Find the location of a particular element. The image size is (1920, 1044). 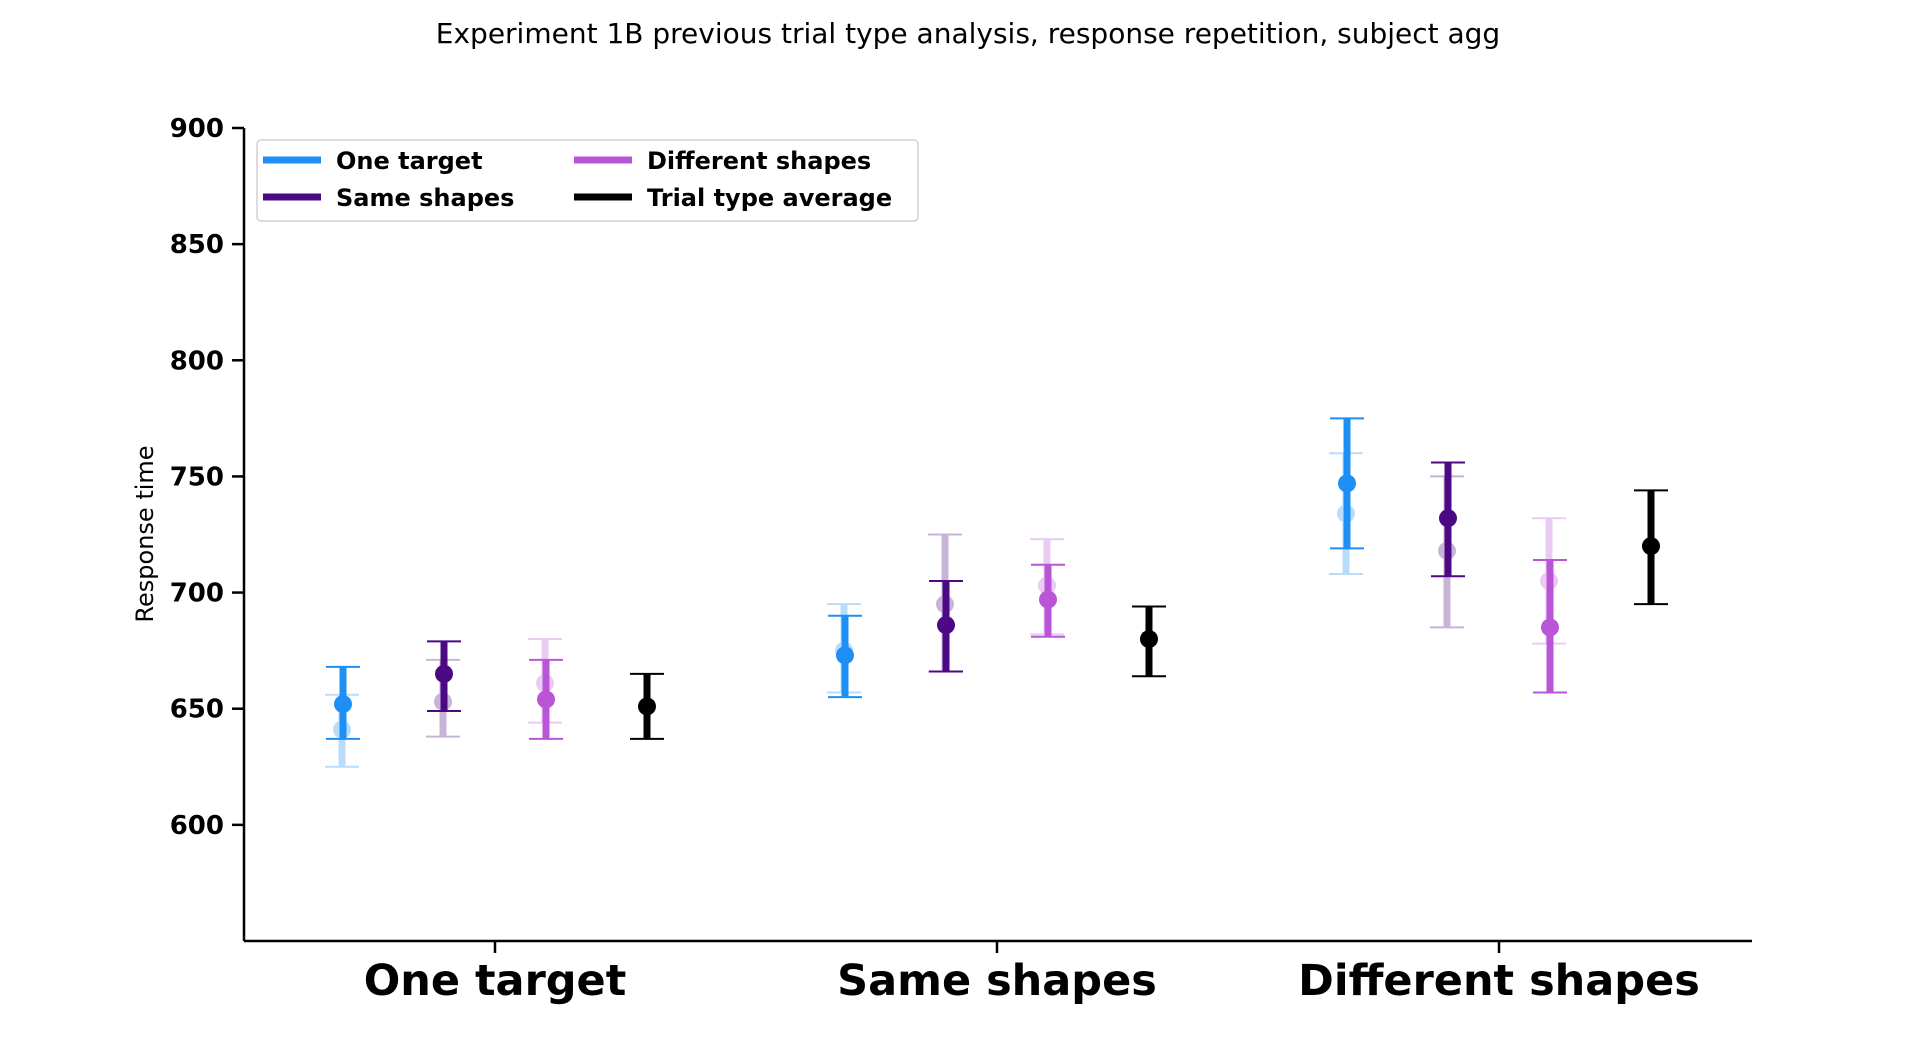

x-tick-label: One target is located at coordinates (495, 981).